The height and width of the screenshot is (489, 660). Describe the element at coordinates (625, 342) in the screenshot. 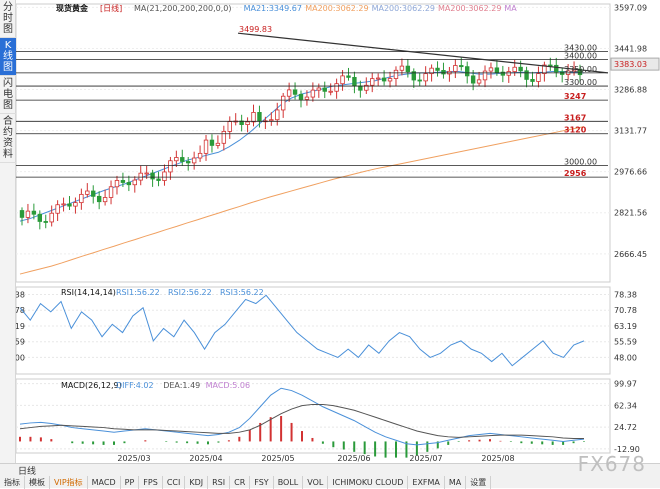

I see `rsi-y-tick: 55.59` at that location.